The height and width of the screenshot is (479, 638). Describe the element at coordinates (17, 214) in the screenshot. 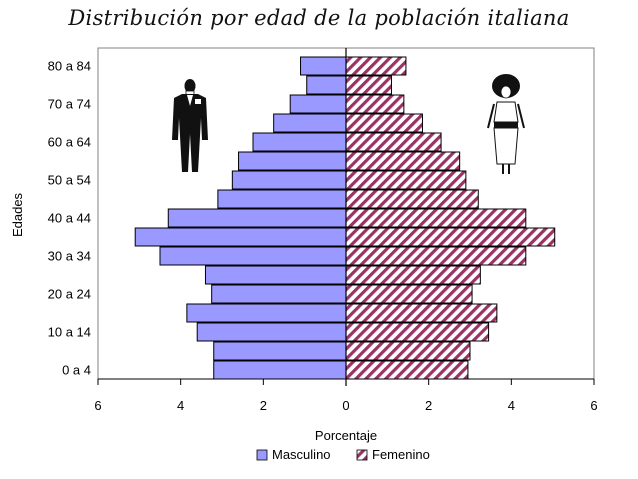

I see `y-axis-label: Edades` at that location.